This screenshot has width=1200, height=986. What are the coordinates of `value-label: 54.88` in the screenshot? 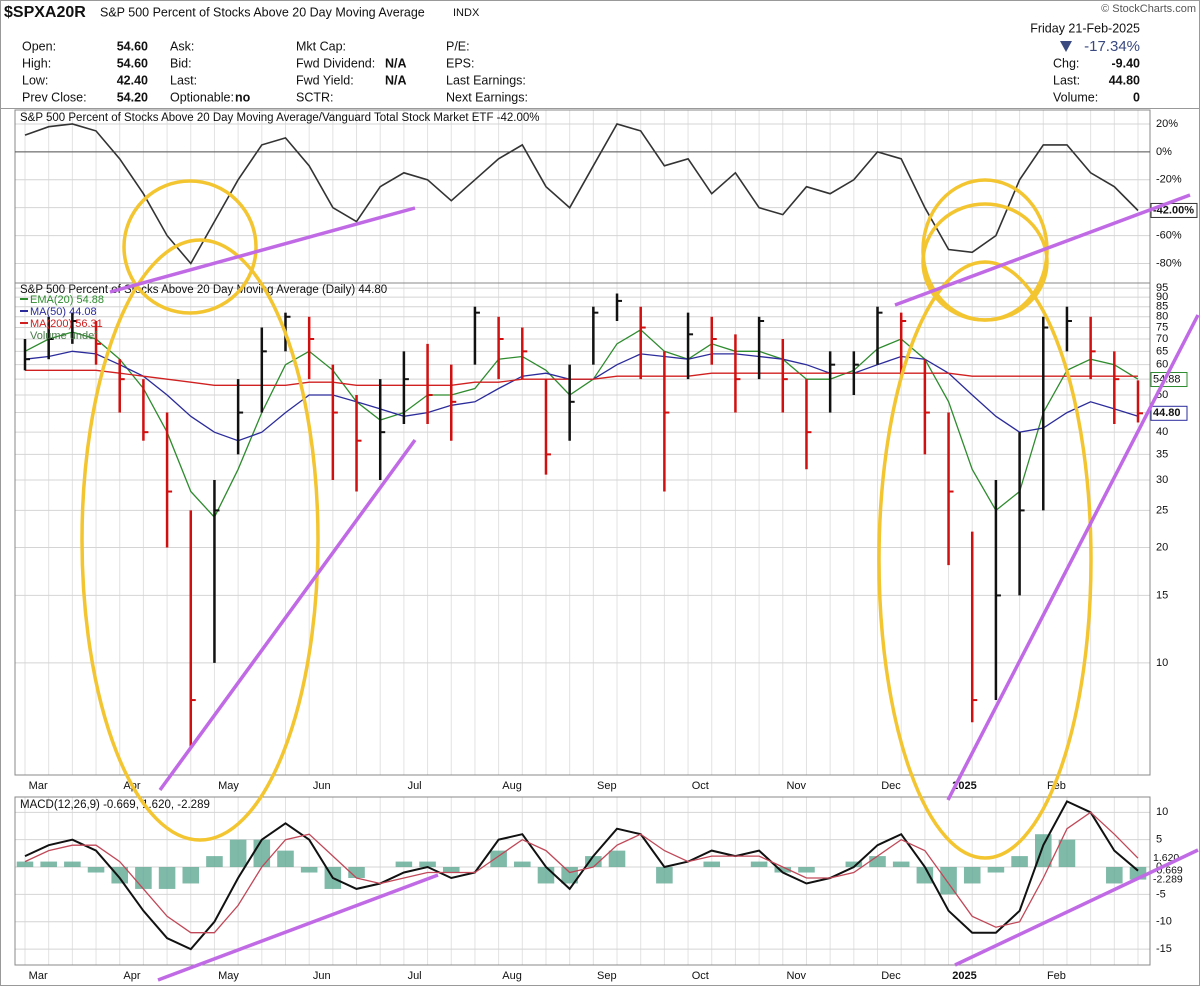 It's located at (1167, 379).